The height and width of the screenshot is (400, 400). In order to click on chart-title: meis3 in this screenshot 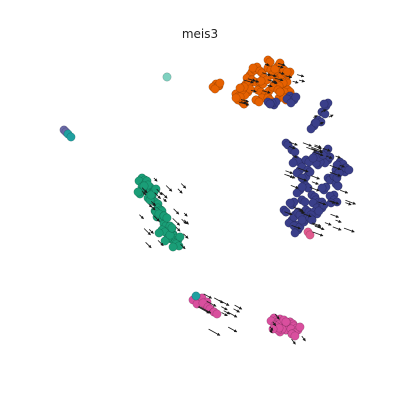, I will do `click(200, 34)`.